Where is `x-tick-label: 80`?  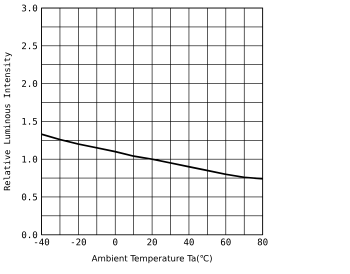 x-tick-label: 80 is located at coordinates (263, 242).